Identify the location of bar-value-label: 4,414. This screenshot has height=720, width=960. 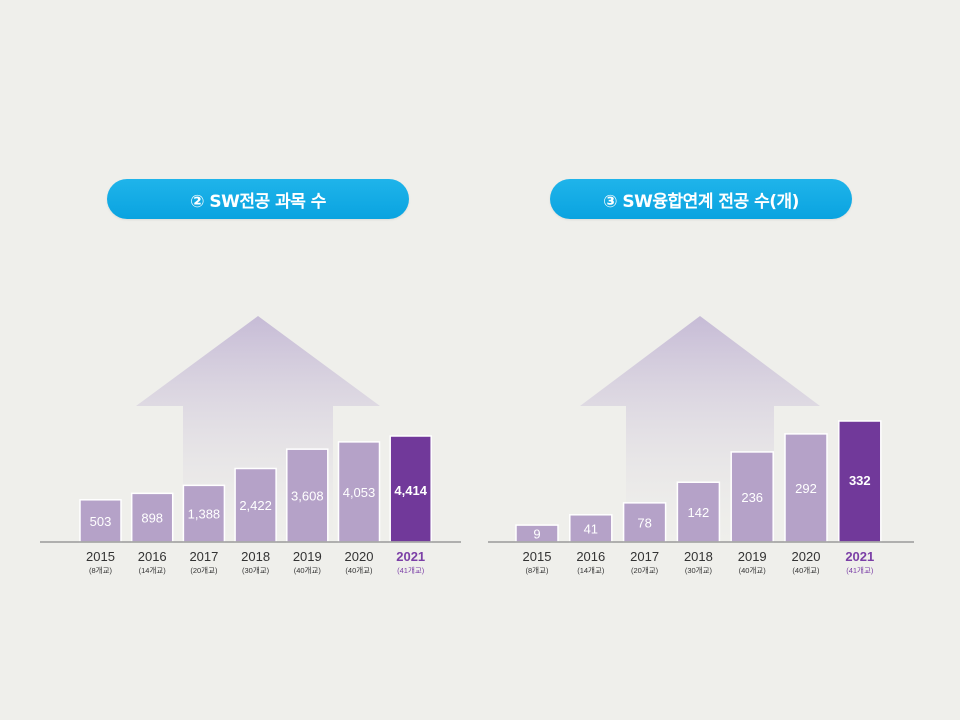
(410, 490).